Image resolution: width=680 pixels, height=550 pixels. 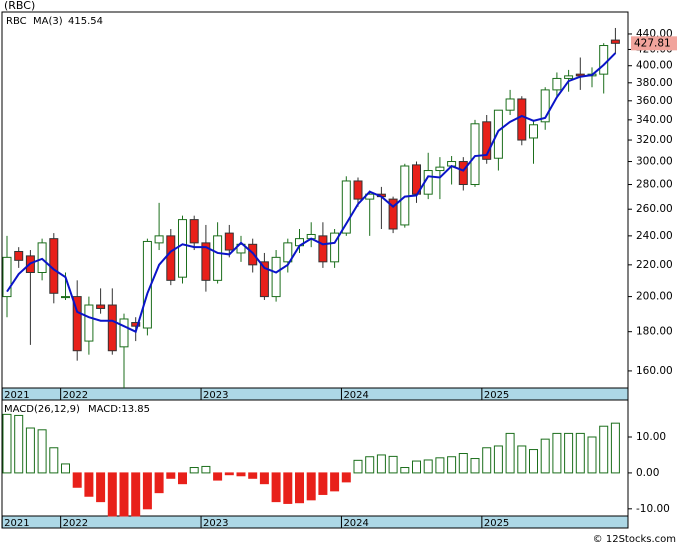 I want to click on y-tick-label: 160.00, so click(x=654, y=371).